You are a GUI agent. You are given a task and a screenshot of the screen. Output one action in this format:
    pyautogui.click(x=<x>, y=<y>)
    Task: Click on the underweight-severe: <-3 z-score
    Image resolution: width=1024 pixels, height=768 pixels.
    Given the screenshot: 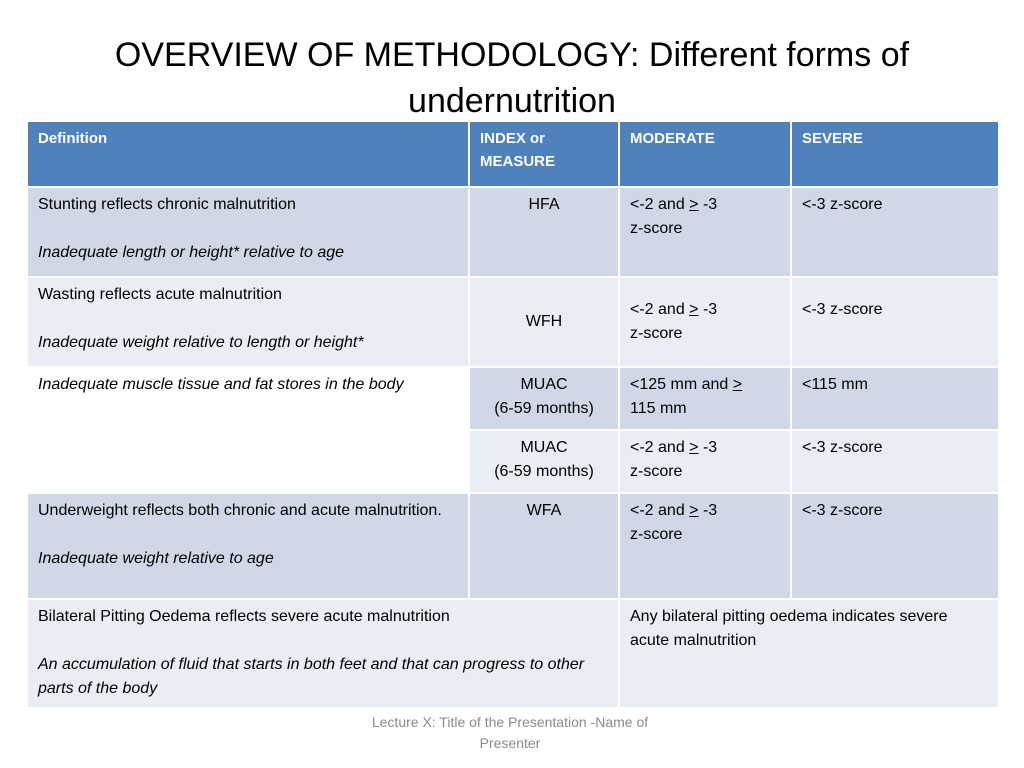 What is the action you would take?
    pyautogui.click(x=895, y=546)
    